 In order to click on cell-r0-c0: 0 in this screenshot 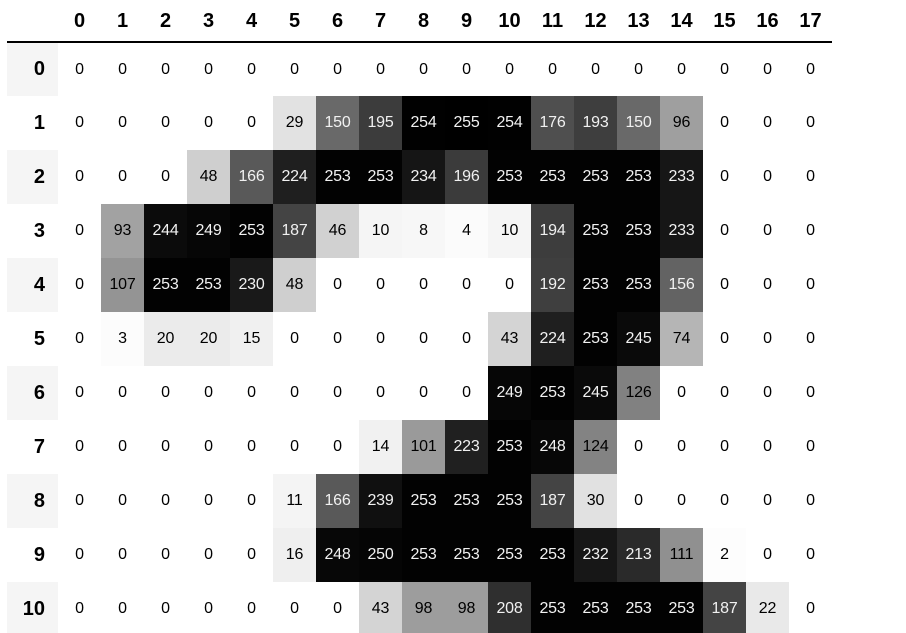, I will do `click(79, 69)`.